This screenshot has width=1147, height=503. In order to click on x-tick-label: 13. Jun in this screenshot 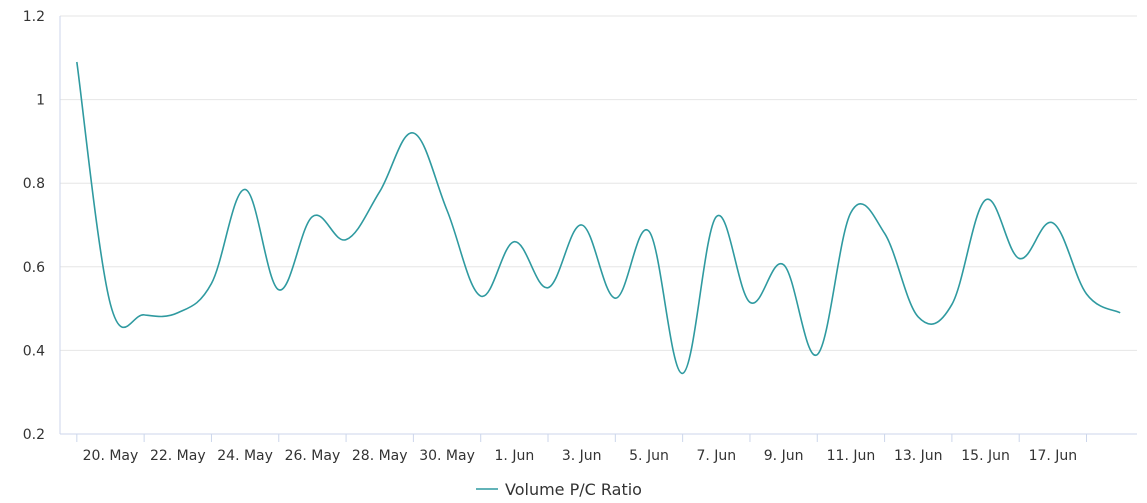, I will do `click(918, 456)`.